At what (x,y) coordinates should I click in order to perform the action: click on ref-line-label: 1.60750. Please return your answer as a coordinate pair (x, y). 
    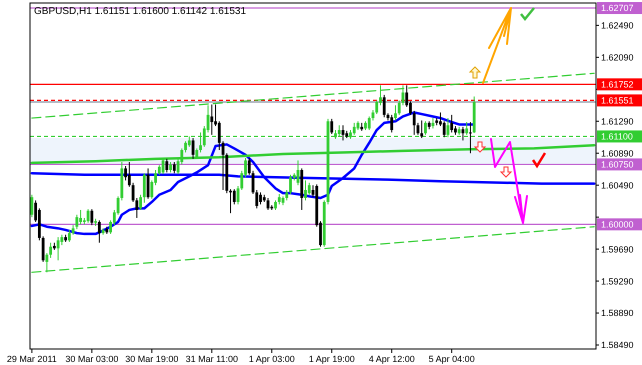
    Looking at the image, I should click on (617, 165).